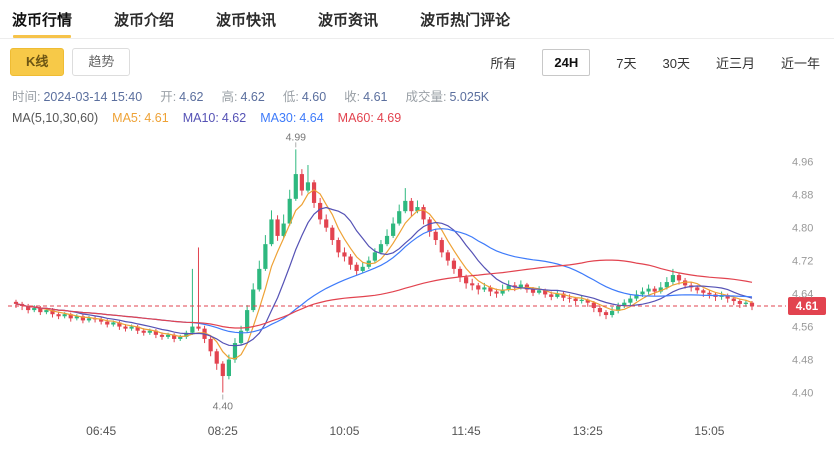  I want to click on nav-tab-hot-comments: 波币热门评论, so click(465, 19).